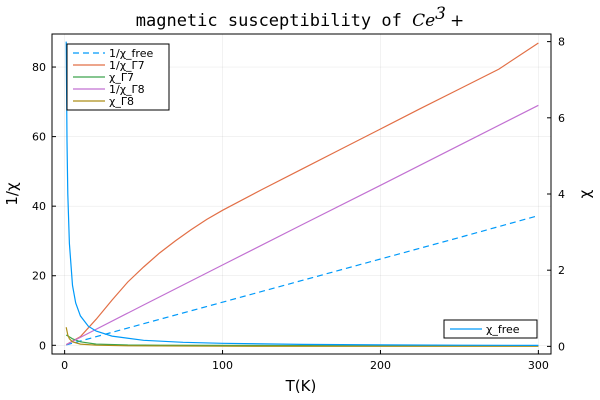 This screenshot has width=600, height=400. I want to click on legend-label: 1/χ_Γ8, so click(127, 89).